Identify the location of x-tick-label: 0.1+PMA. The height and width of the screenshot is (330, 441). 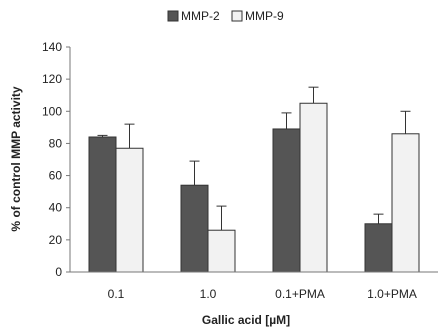
(300, 294).